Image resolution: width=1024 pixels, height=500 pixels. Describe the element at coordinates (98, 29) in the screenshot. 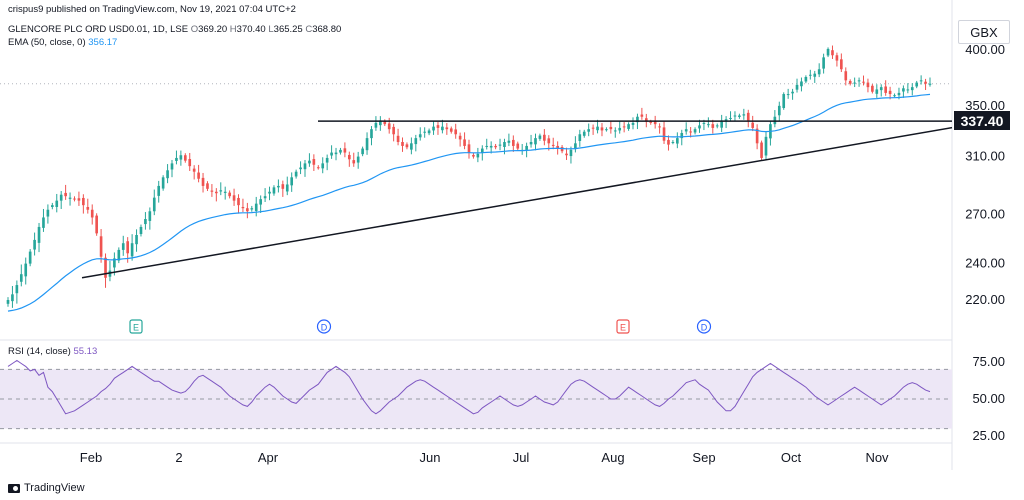

I see `symbol-name: GLENCORE PLC ORD USD0.01, 1D, LSE` at that location.